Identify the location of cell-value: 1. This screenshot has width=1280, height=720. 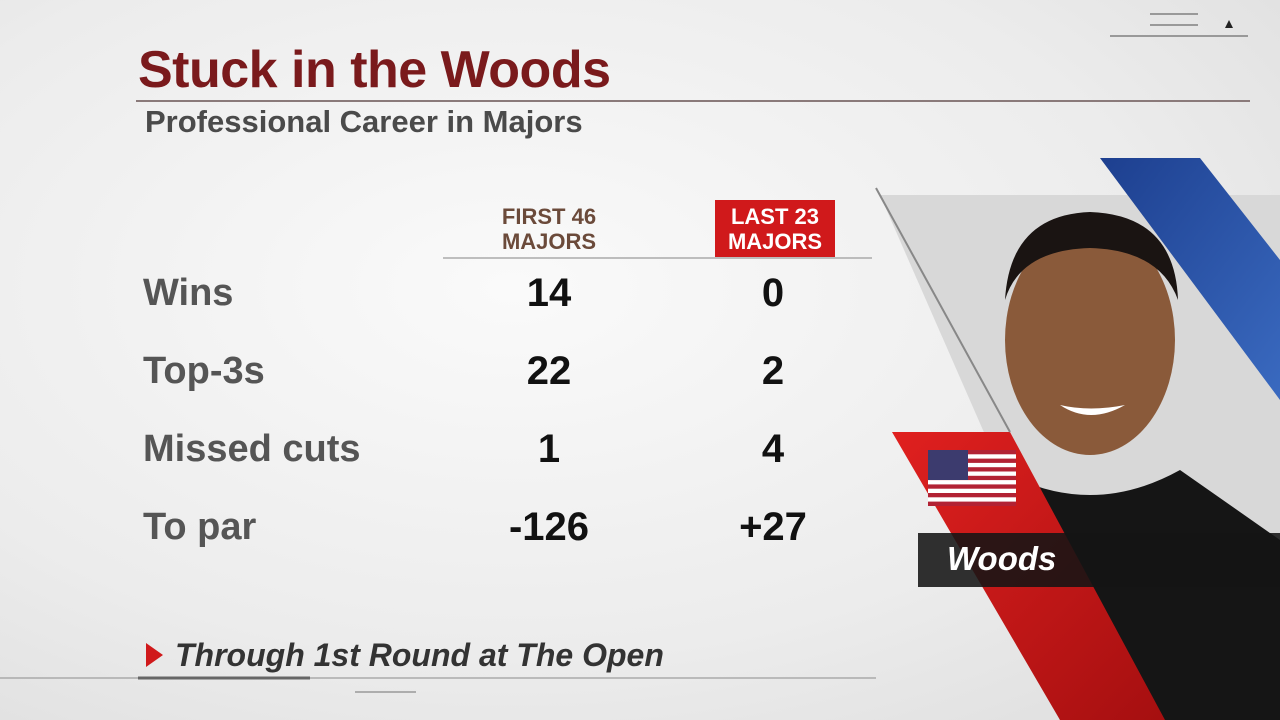
(549, 449).